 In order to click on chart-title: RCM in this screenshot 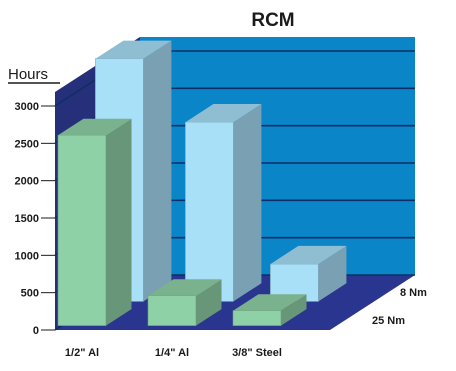, I will do `click(272, 20)`.